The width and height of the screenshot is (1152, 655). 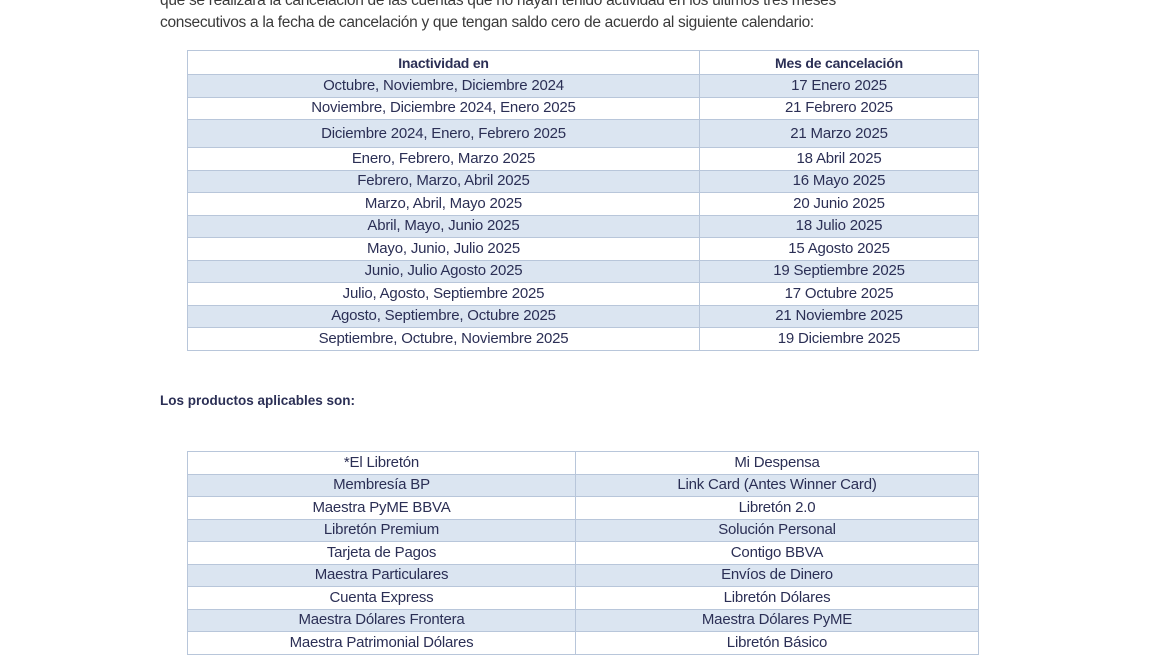 I want to click on table-cell: Libretón Básico, so click(x=777, y=643).